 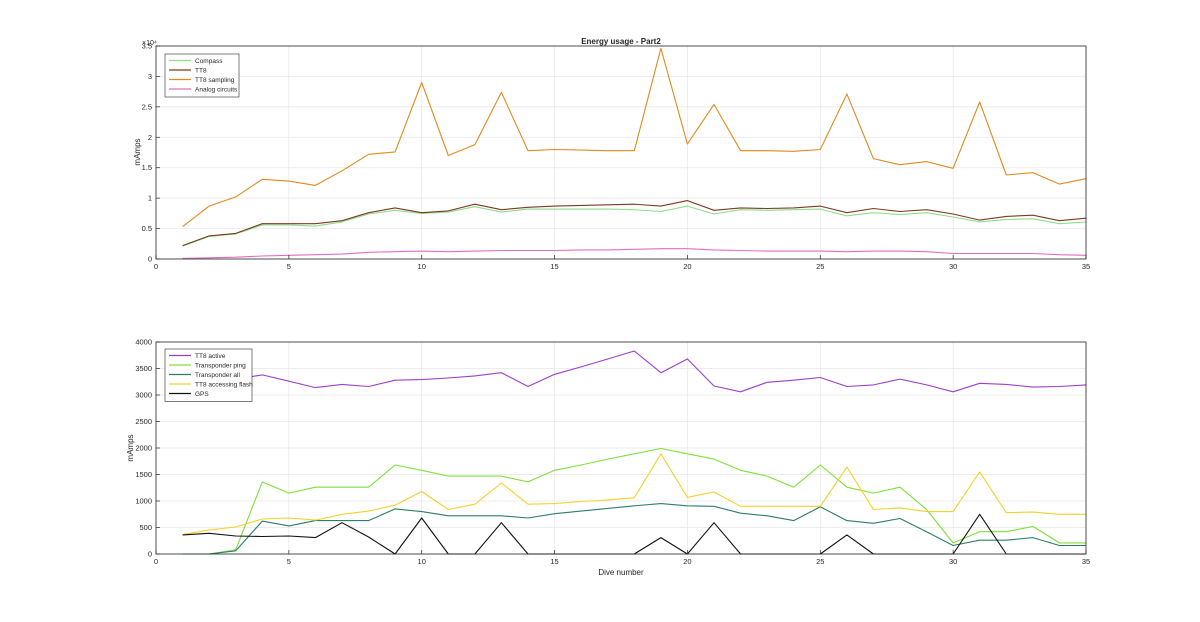 I want to click on legend-label-gps: GPS, so click(x=202, y=394).